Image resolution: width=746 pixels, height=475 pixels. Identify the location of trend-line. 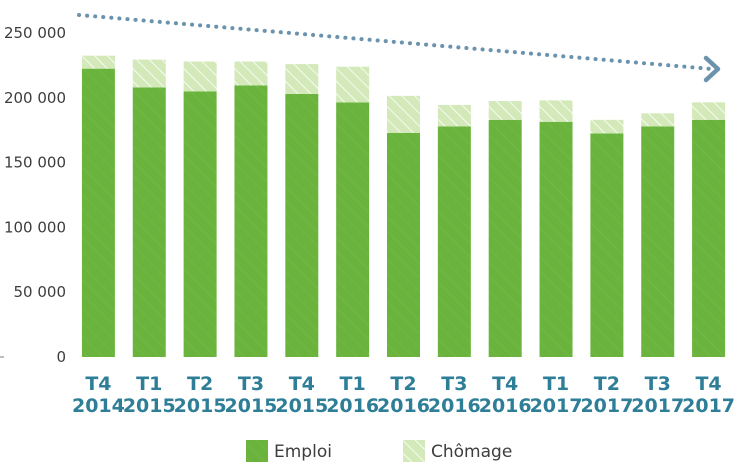
(395, 42).